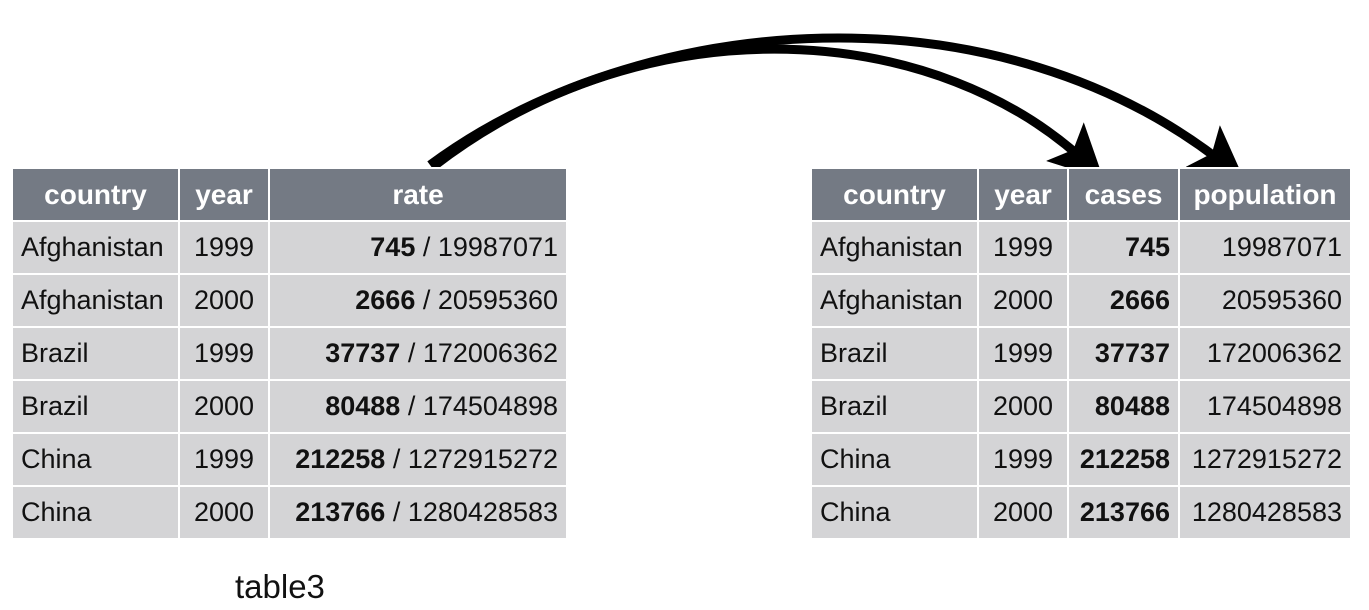 This screenshot has height=610, width=1369. I want to click on rate-cases: 2666, so click(385, 300).